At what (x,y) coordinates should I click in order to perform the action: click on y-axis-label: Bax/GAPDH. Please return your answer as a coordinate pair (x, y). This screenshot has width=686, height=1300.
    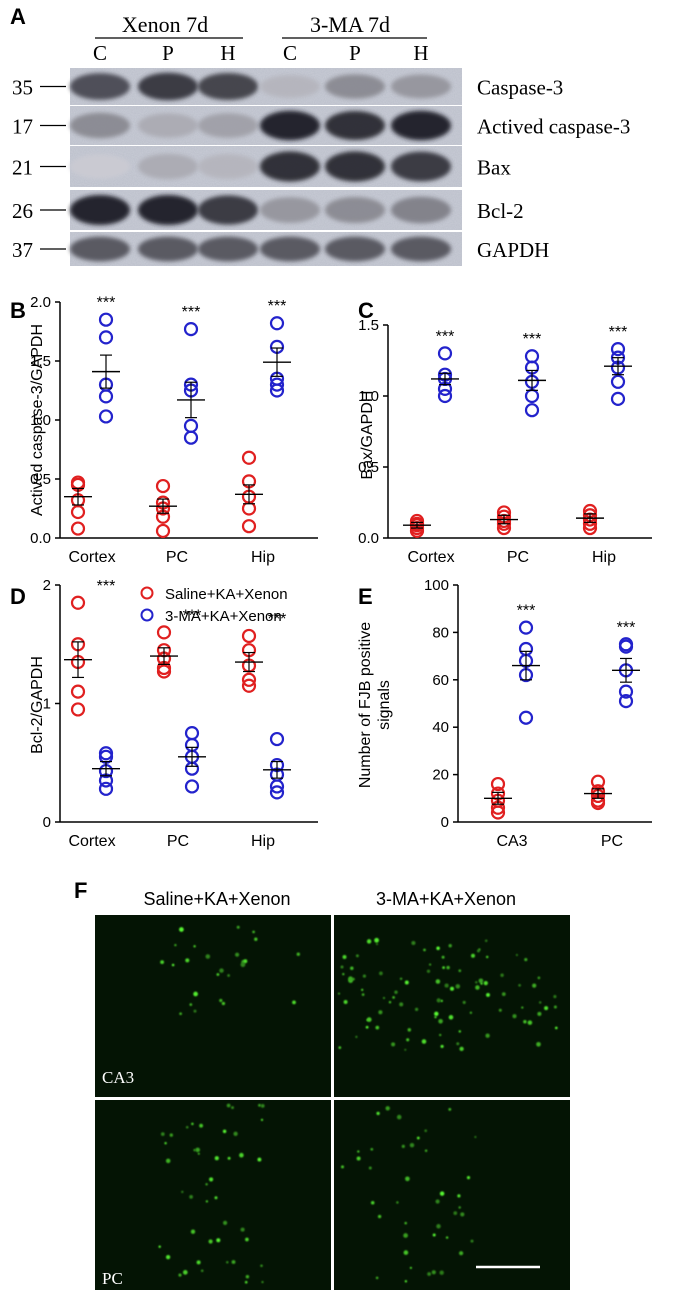
    Looking at the image, I should click on (367, 435).